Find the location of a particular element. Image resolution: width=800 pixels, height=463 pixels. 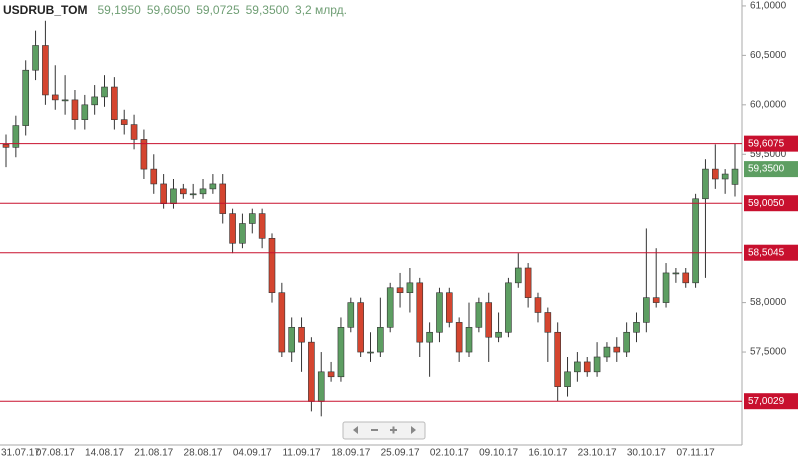

ohlc-open: 59,1950 is located at coordinates (119, 10).